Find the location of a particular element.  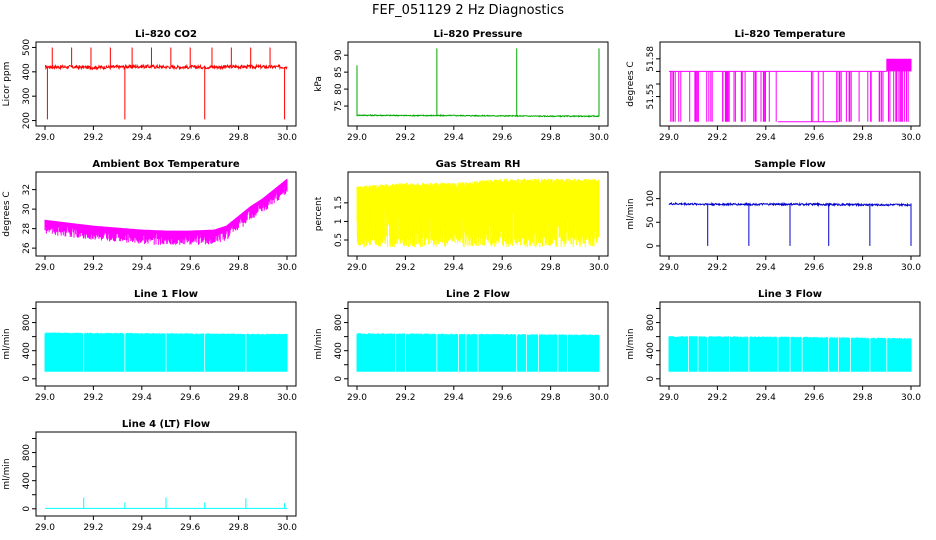

panel-title: Line 2 Flow is located at coordinates (478, 294).